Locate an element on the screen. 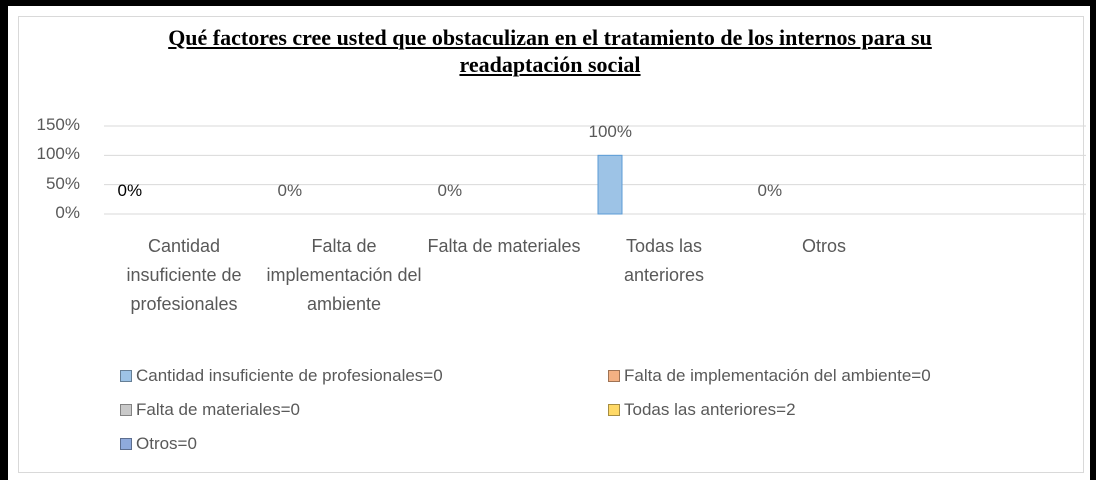 The height and width of the screenshot is (480, 1096). x-tick-label: Falta de materiales is located at coordinates (504, 246).